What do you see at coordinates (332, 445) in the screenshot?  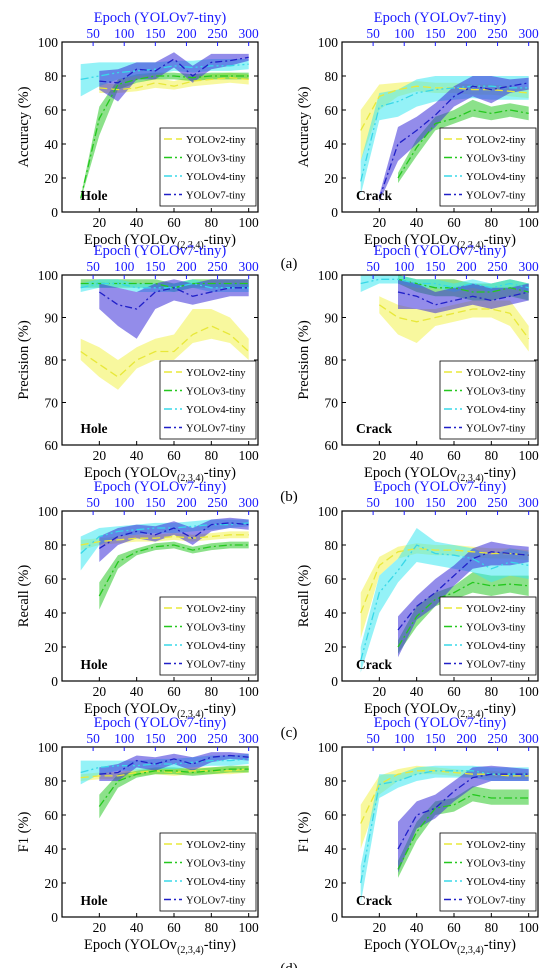 I see `y-tick-label: 60` at bounding box center [332, 445].